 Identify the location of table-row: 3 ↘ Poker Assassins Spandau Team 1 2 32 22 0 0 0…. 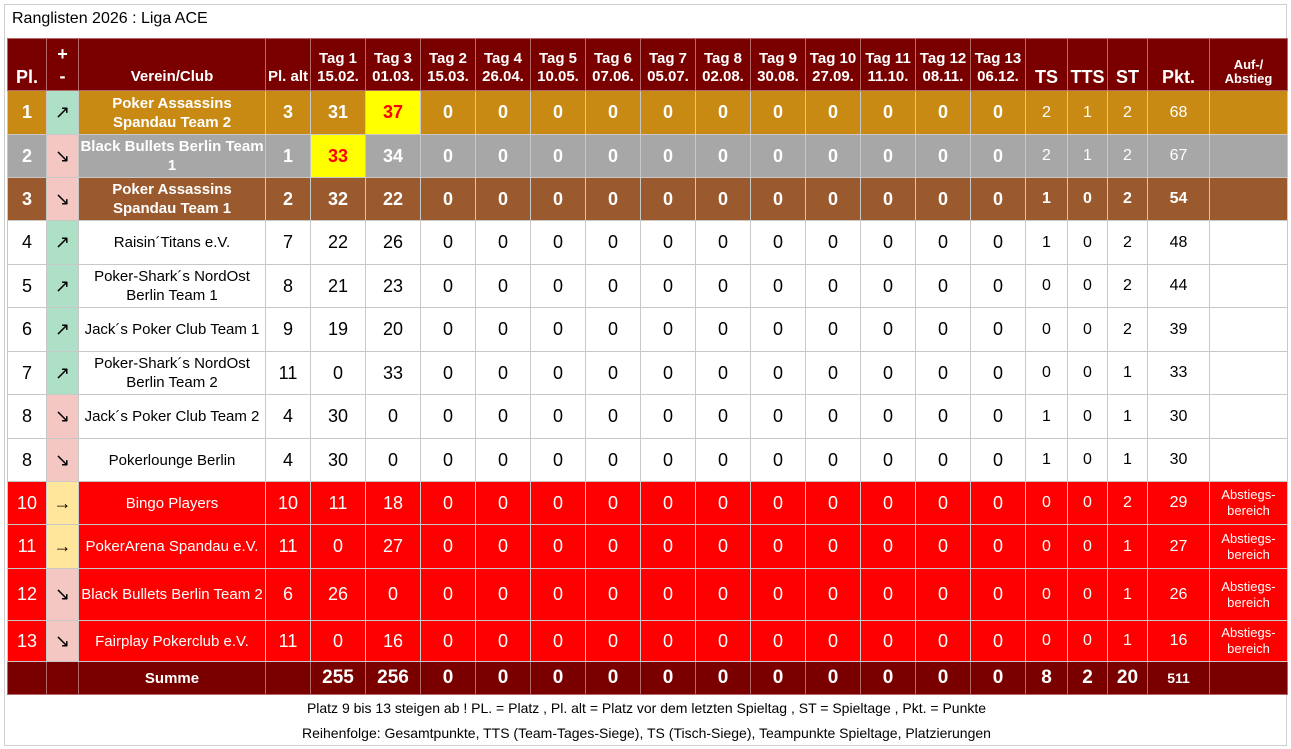
(647, 199).